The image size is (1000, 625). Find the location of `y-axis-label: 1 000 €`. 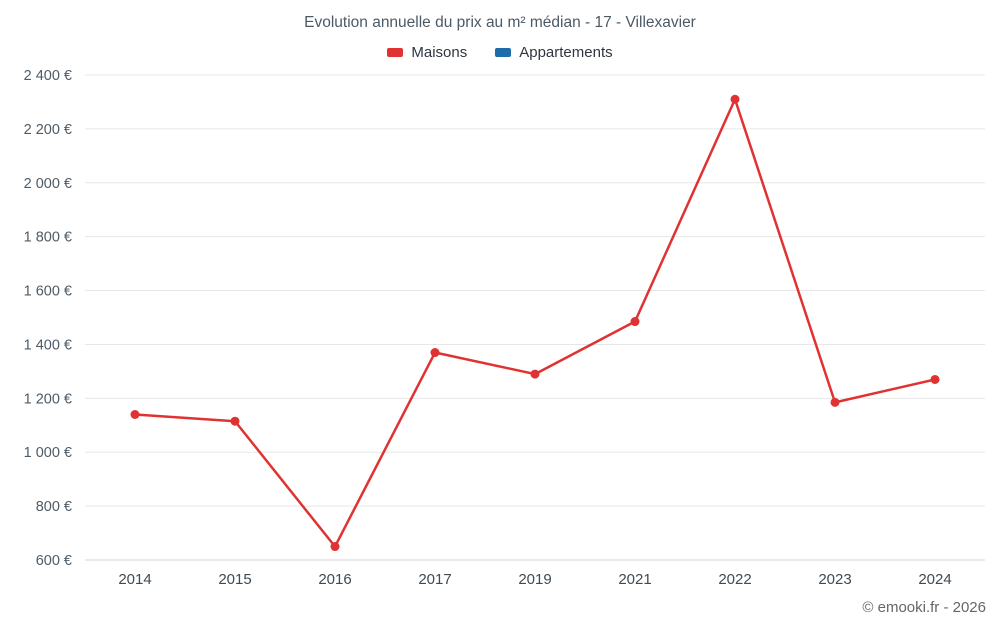

y-axis-label: 1 000 € is located at coordinates (48, 453).